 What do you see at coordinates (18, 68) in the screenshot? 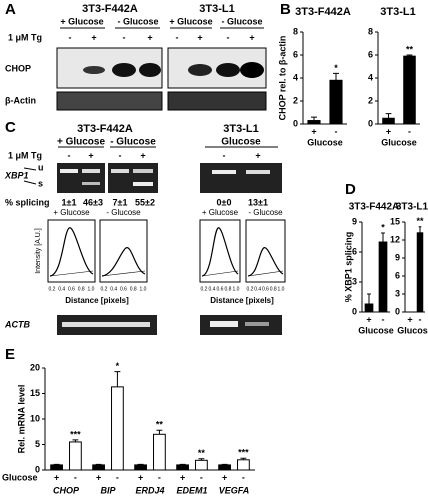
I see `row-label: CHOP` at bounding box center [18, 68].